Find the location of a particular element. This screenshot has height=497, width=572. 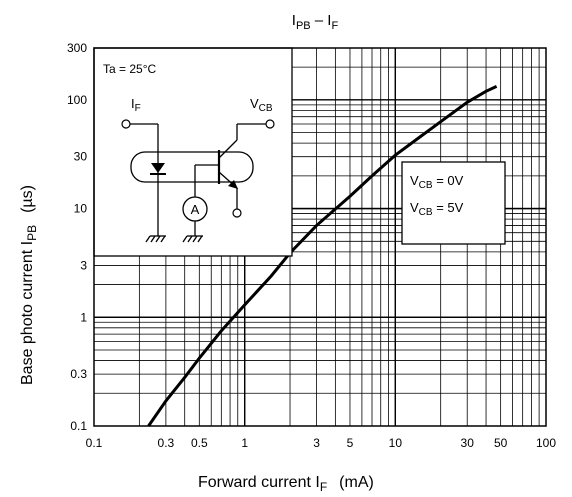

x-tick-label: 3 is located at coordinates (316, 443).